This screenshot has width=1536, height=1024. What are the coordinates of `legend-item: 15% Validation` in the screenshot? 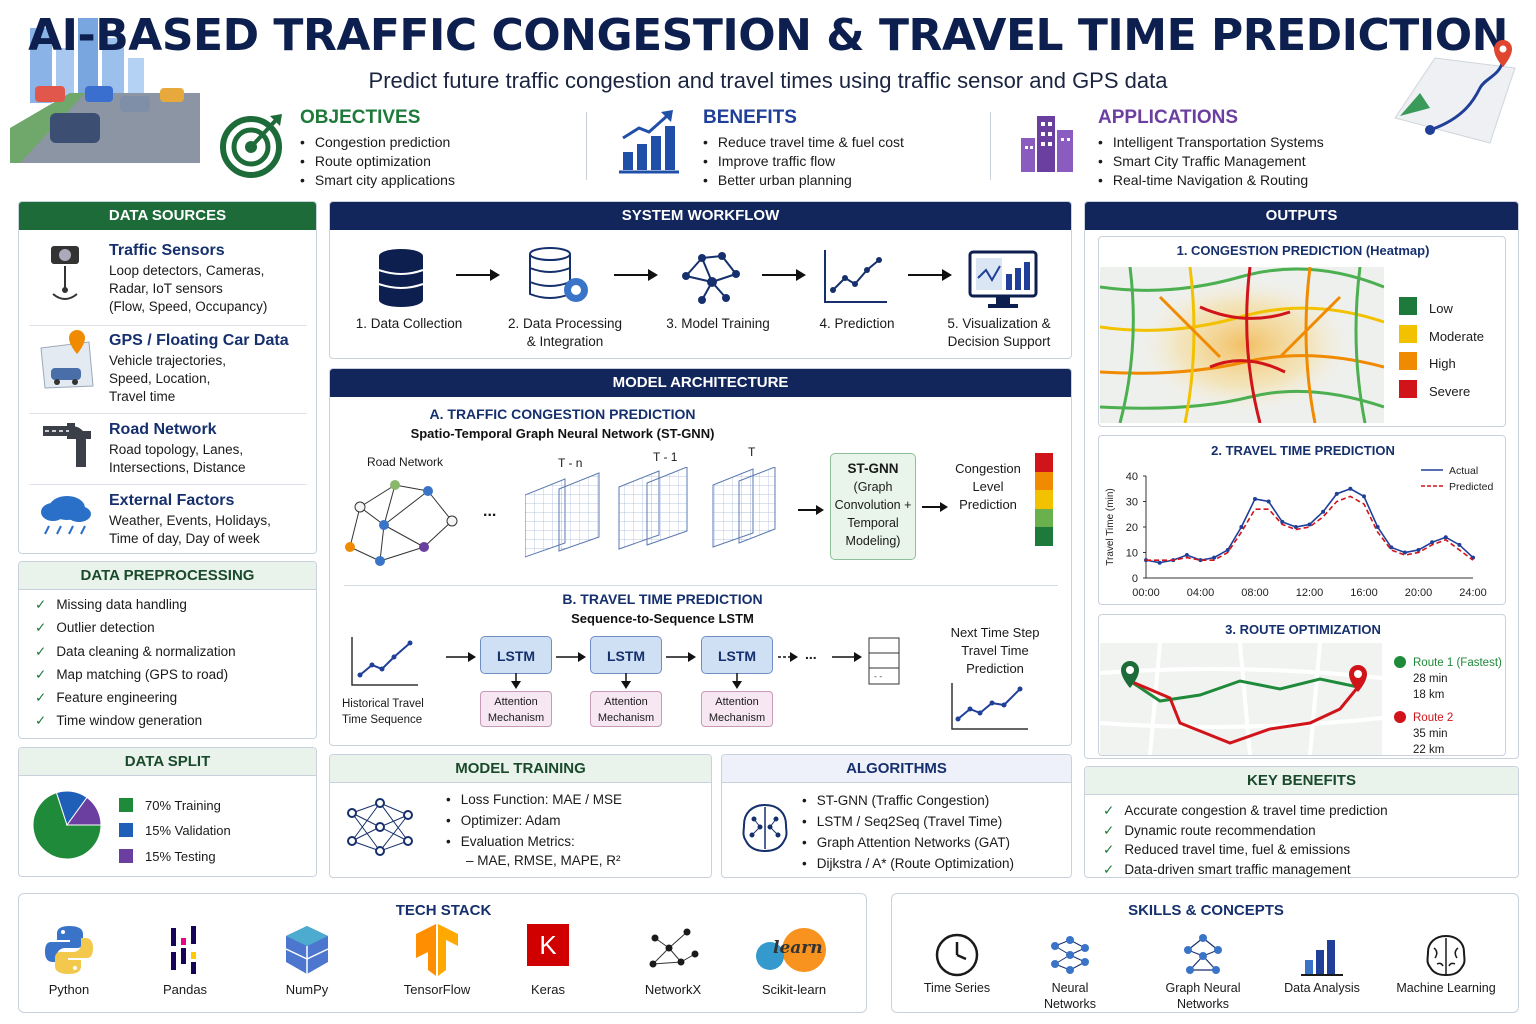 It's located at (175, 830).